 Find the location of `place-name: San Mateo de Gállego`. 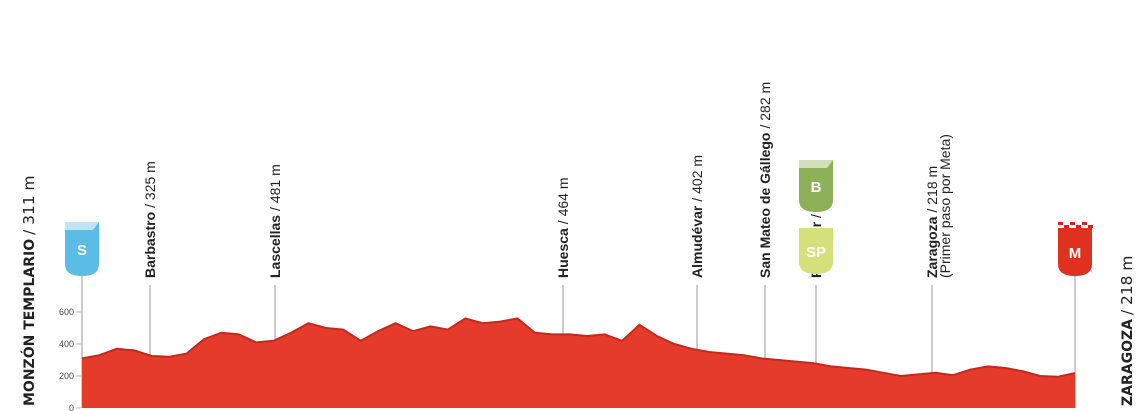

place-name: San Mateo de Gállego is located at coordinates (765, 205).